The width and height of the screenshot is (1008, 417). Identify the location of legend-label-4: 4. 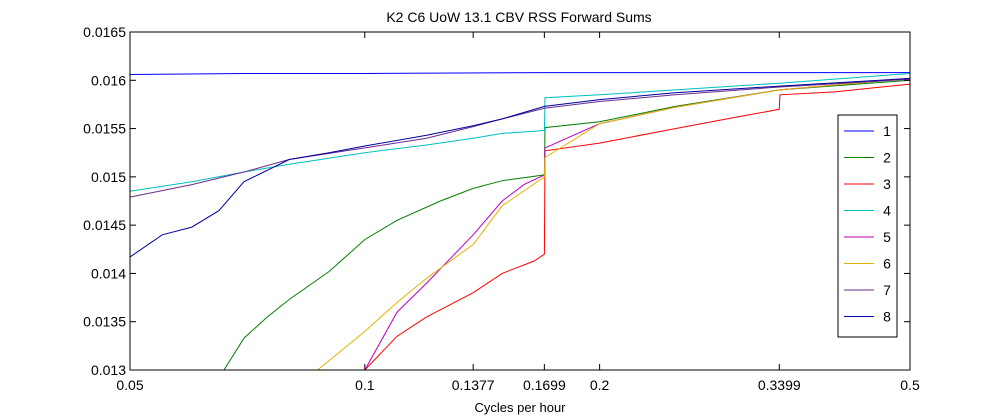
(887, 211).